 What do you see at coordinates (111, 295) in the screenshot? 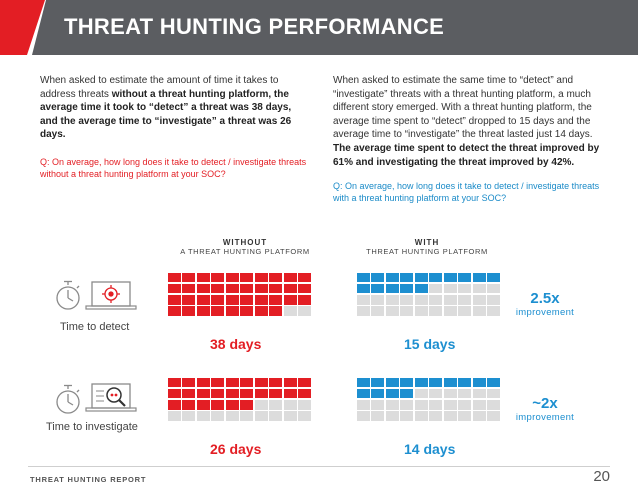
I see `laptop-target-icon` at bounding box center [111, 295].